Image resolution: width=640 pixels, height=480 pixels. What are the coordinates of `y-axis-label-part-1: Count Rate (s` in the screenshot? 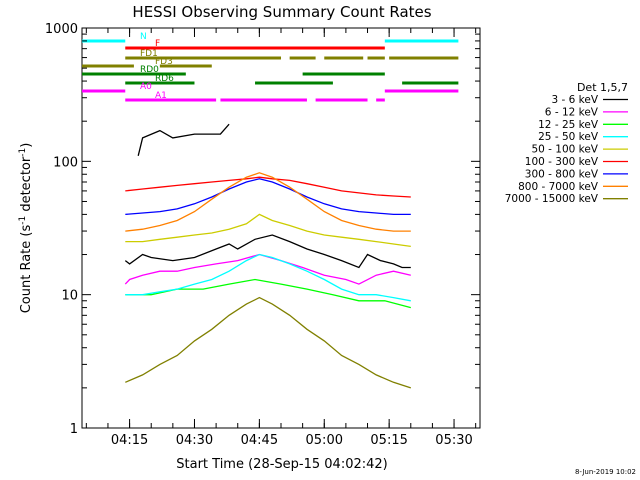 It's located at (26, 269).